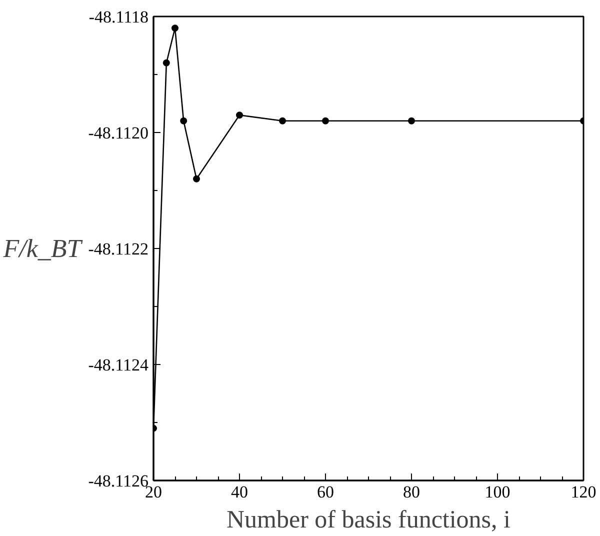 This screenshot has height=536, width=600. What do you see at coordinates (368, 520) in the screenshot?
I see `x-axis-title: Number of basis functions, i` at bounding box center [368, 520].